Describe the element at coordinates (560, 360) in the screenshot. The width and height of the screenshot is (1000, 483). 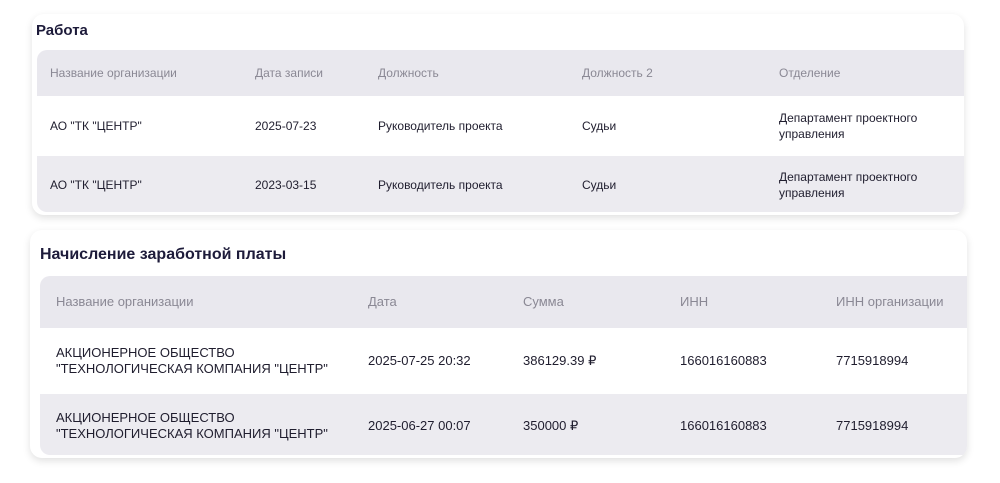
I see `cell-amount: 386129.39 ₽` at that location.